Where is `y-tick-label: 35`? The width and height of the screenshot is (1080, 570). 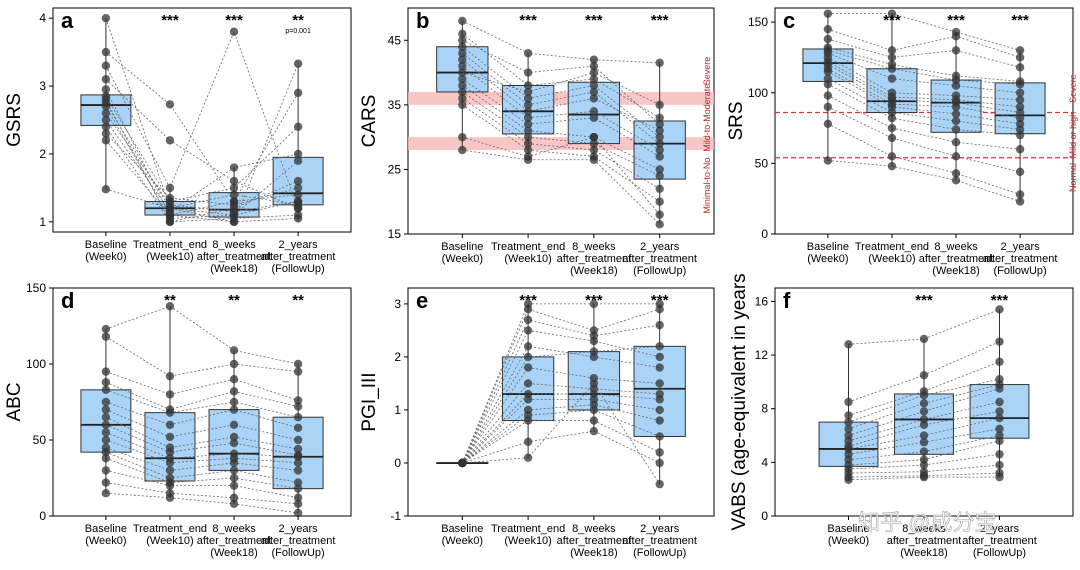
y-tick-label: 35 is located at coordinates (395, 105).